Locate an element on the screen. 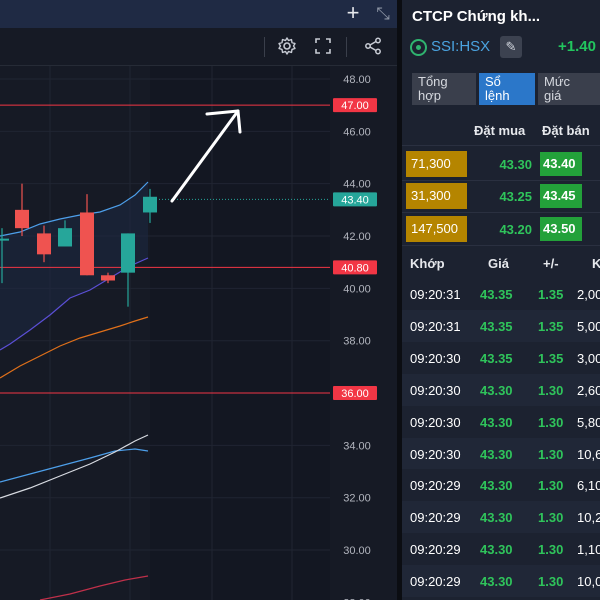  current-price-label: 43.40 is located at coordinates (355, 200).